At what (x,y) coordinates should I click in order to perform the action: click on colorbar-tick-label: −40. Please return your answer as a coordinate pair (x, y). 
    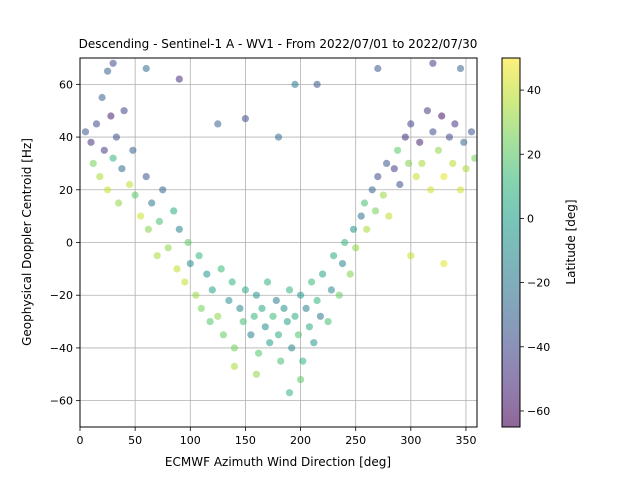
    Looking at the image, I should click on (538, 347).